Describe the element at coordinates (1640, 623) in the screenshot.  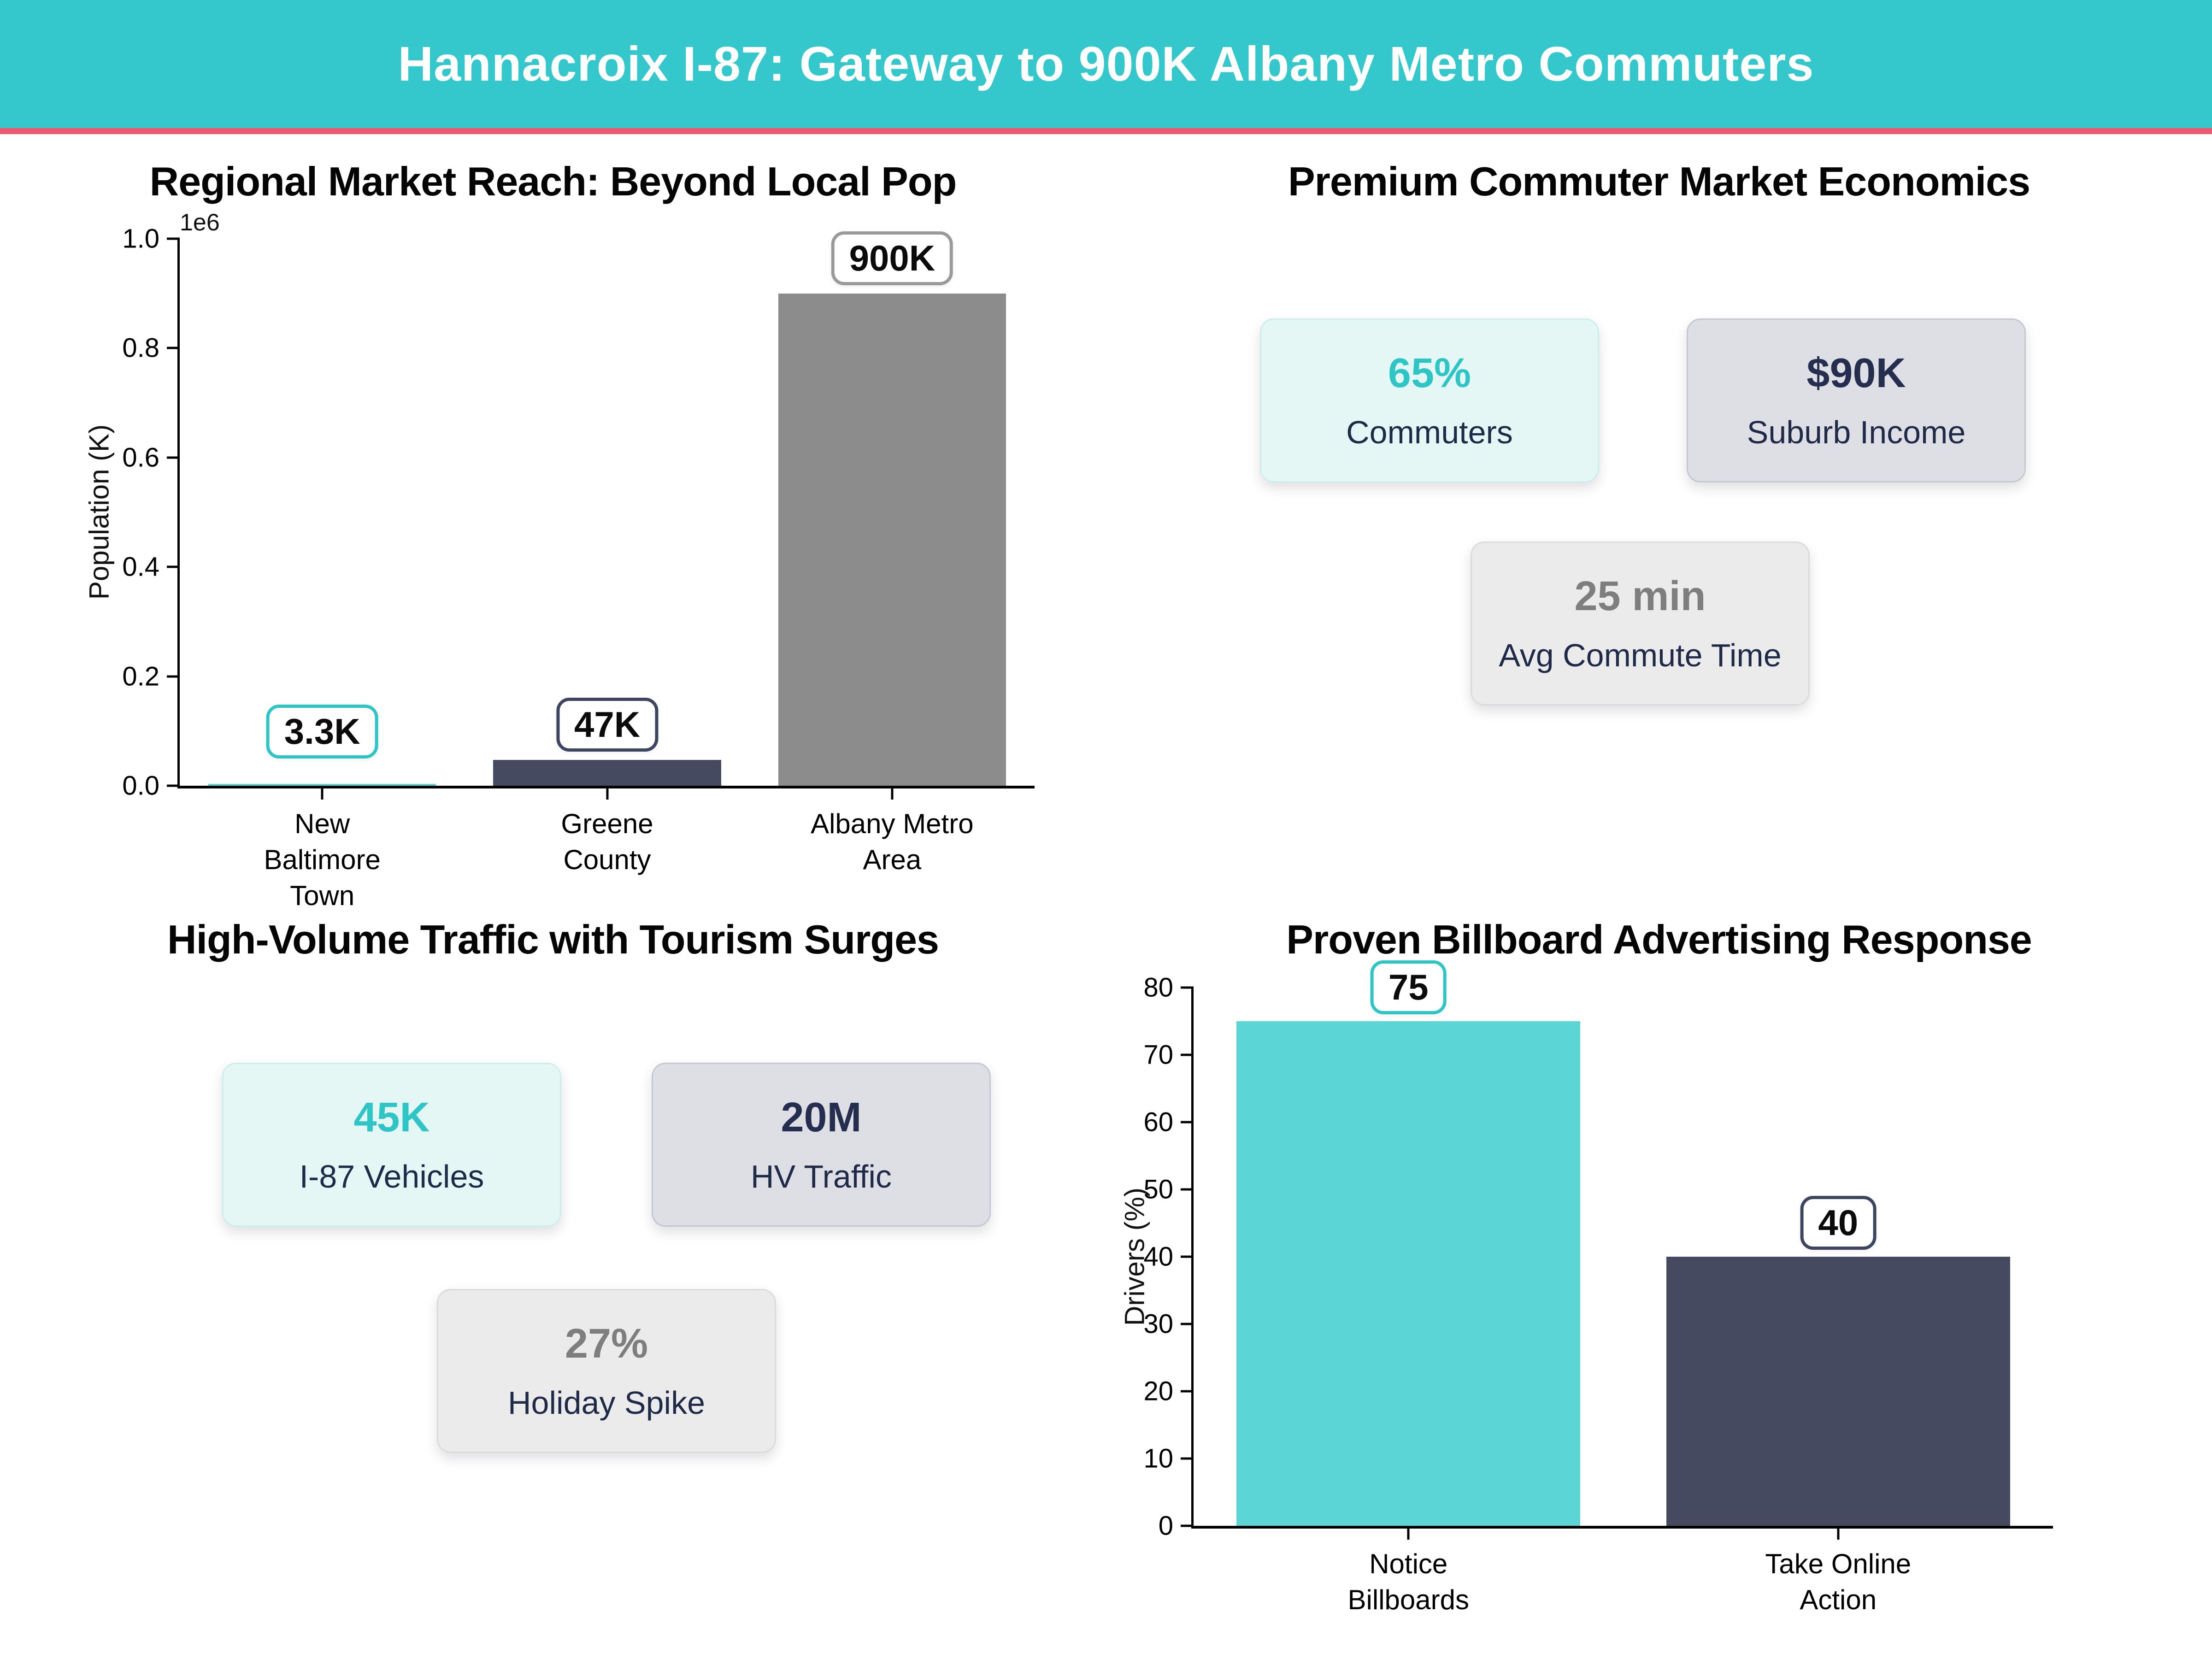
I see `stat-card-avg-commute-time: 25 min Avg Commute Time` at that location.